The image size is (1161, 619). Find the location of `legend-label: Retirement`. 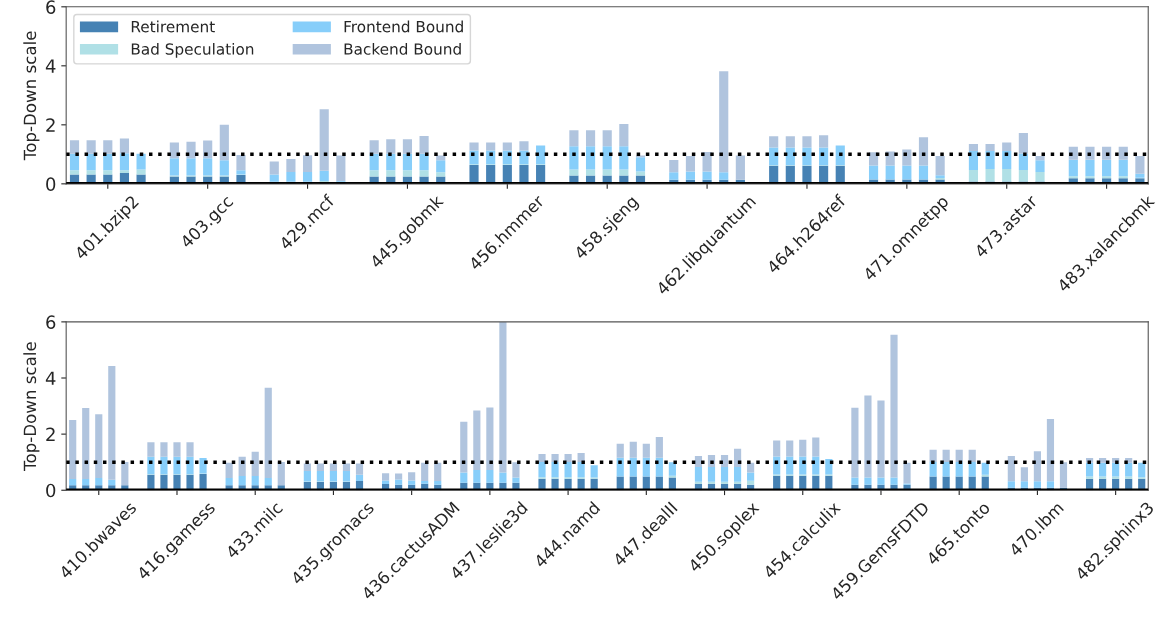

legend-label: Retirement is located at coordinates (173, 26).